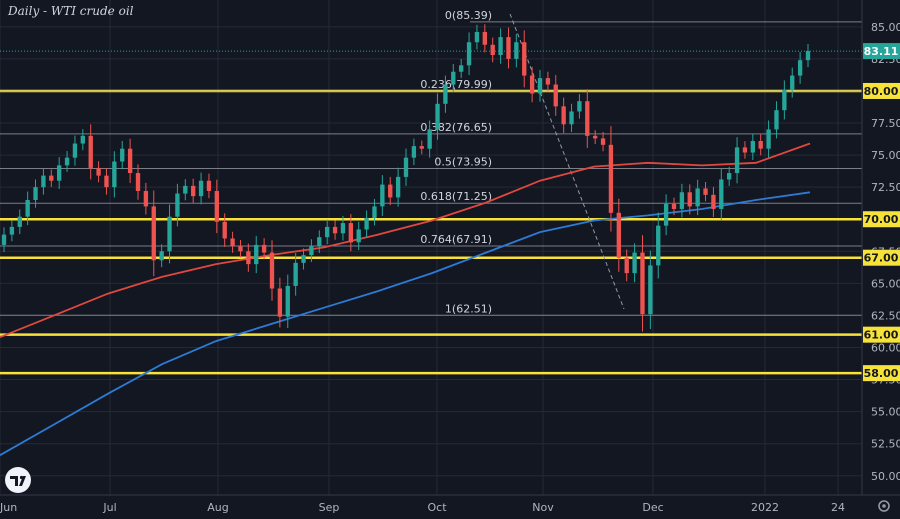 The height and width of the screenshot is (519, 900). Describe the element at coordinates (329, 507) in the screenshot. I see `time-tick-label: Sep` at that location.